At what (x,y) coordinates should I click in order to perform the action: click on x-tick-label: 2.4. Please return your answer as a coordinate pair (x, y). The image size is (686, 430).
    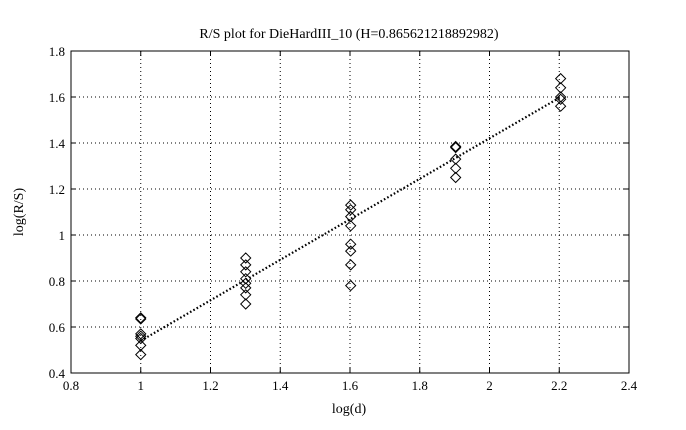
    Looking at the image, I should click on (629, 385).